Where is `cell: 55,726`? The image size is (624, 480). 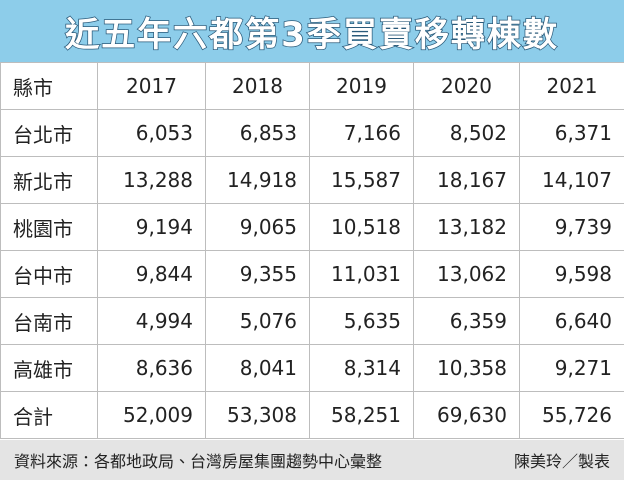 cell: 55,726 is located at coordinates (571, 415).